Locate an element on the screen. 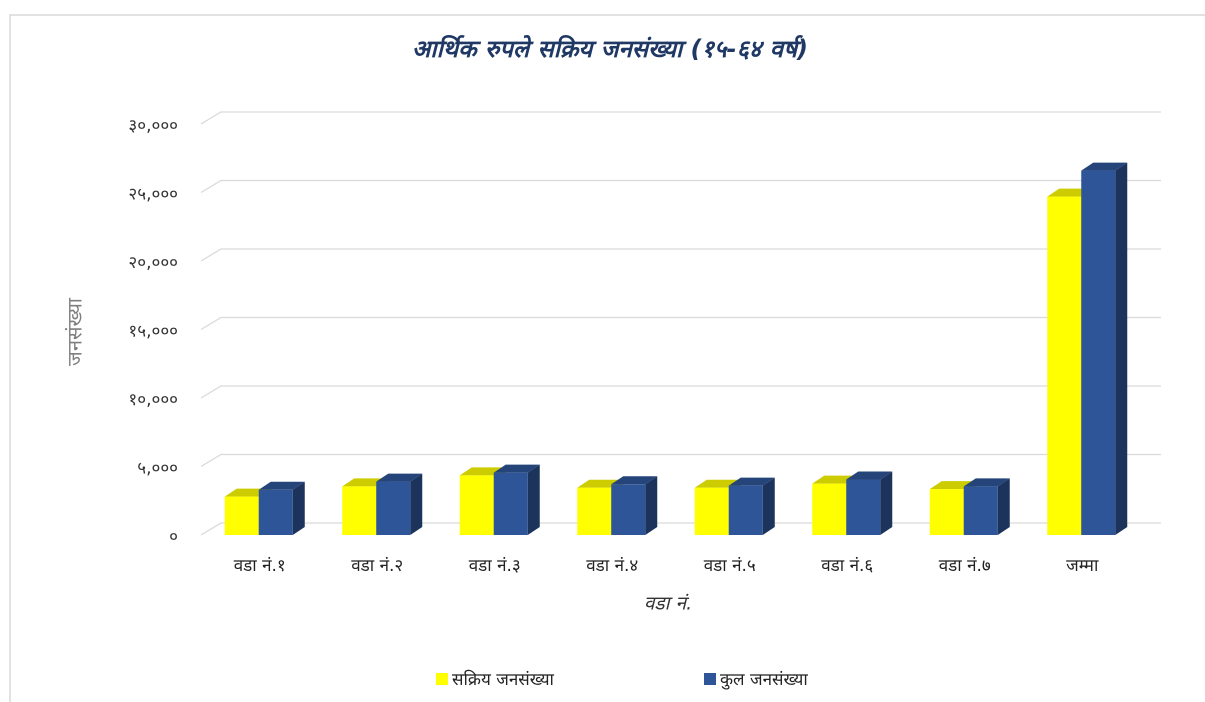 The width and height of the screenshot is (1205, 702). x-tick-label: जम्मा is located at coordinates (1082, 566).